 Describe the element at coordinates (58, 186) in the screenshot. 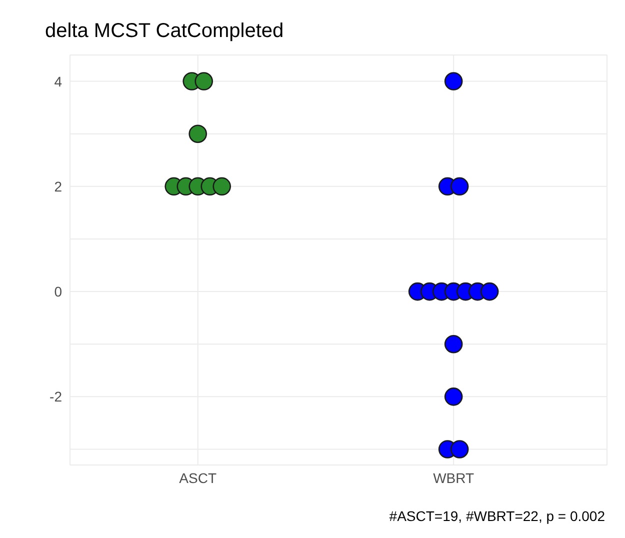

I see `y-tick-label: 2` at that location.